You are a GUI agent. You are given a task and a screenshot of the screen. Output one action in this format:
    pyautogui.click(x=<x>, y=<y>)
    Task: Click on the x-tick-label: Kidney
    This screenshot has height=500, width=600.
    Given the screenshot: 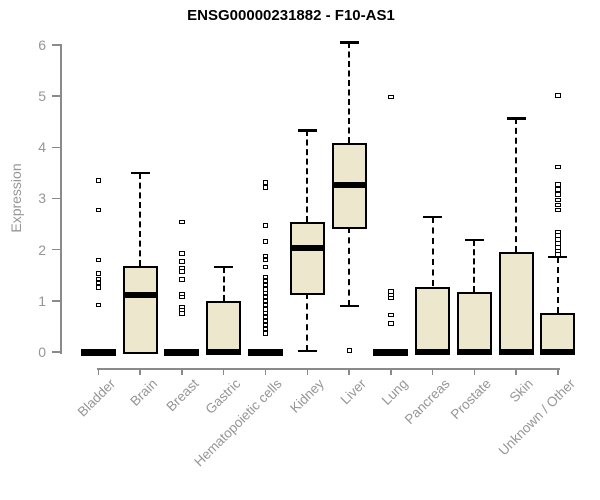 What is the action you would take?
    pyautogui.click(x=307, y=396)
    